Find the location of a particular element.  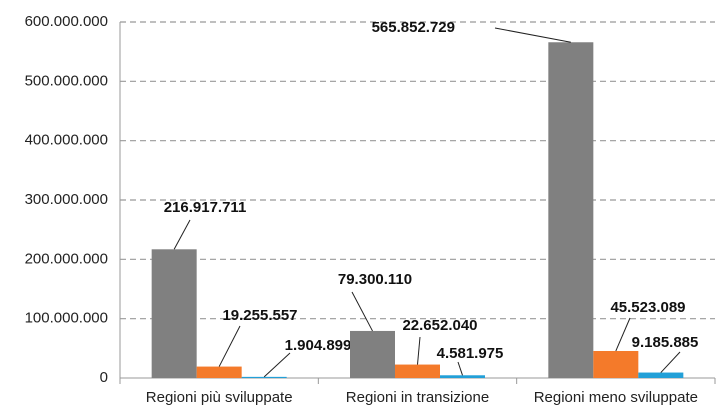

data-label: 565.852.729 is located at coordinates (413, 27).